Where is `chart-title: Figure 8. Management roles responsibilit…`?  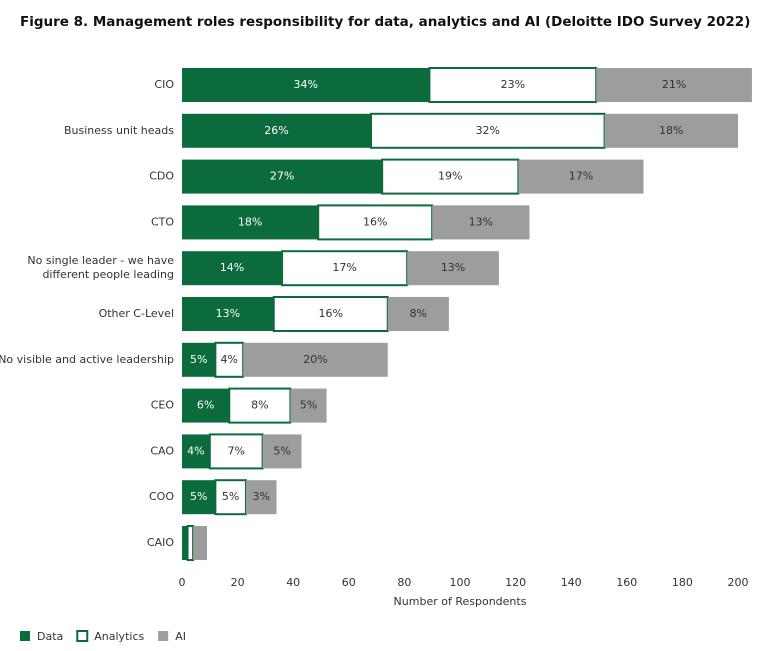 chart-title: Figure 8. Management roles responsibilit… is located at coordinates (385, 22).